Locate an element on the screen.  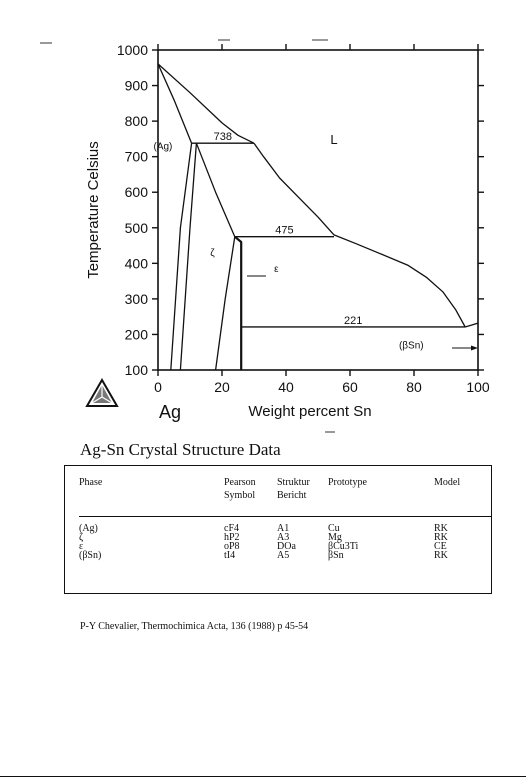
phase-label: (Ag) is located at coordinates (162, 147).